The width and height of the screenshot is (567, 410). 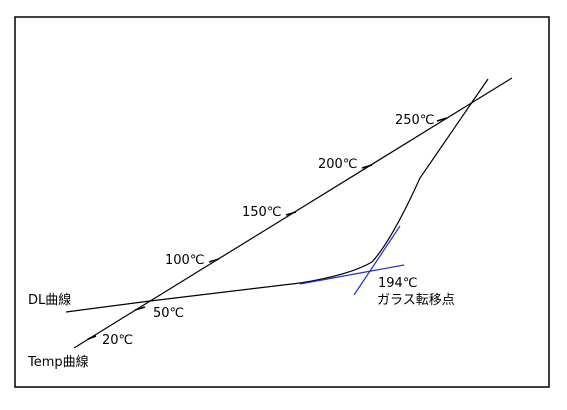 What do you see at coordinates (168, 313) in the screenshot?
I see `label-50c: 50℃` at bounding box center [168, 313].